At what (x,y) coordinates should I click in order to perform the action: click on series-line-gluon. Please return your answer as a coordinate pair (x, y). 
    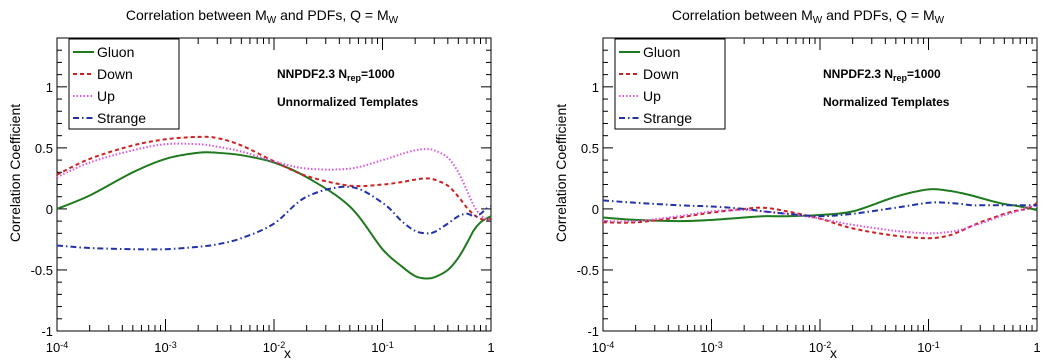
    Looking at the image, I should click on (274, 215).